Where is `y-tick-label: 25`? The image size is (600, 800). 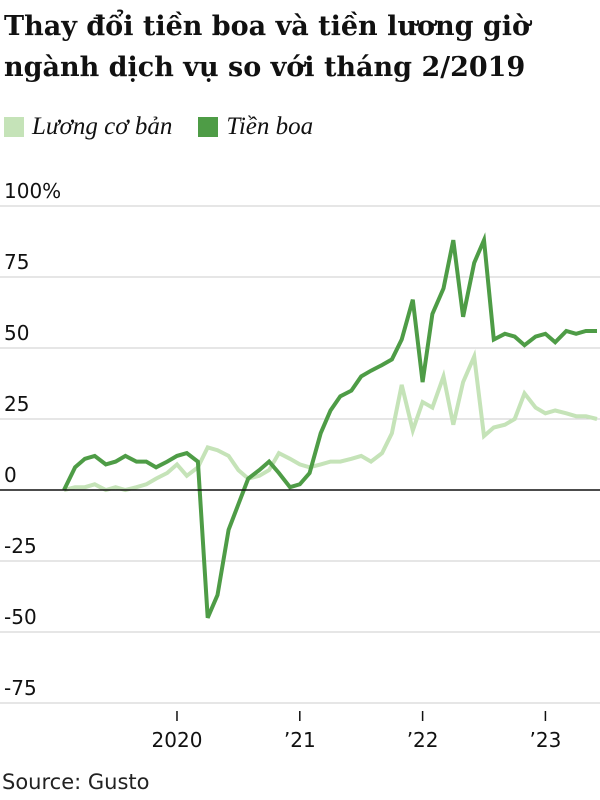 y-tick-label: 25 is located at coordinates (16, 404).